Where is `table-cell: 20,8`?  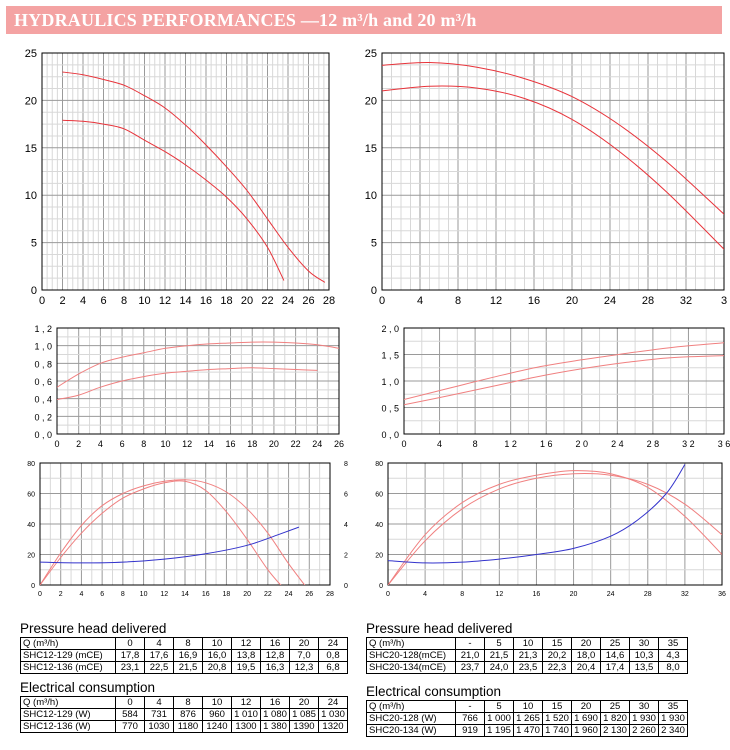 table-cell: 20,8 is located at coordinates (217, 667).